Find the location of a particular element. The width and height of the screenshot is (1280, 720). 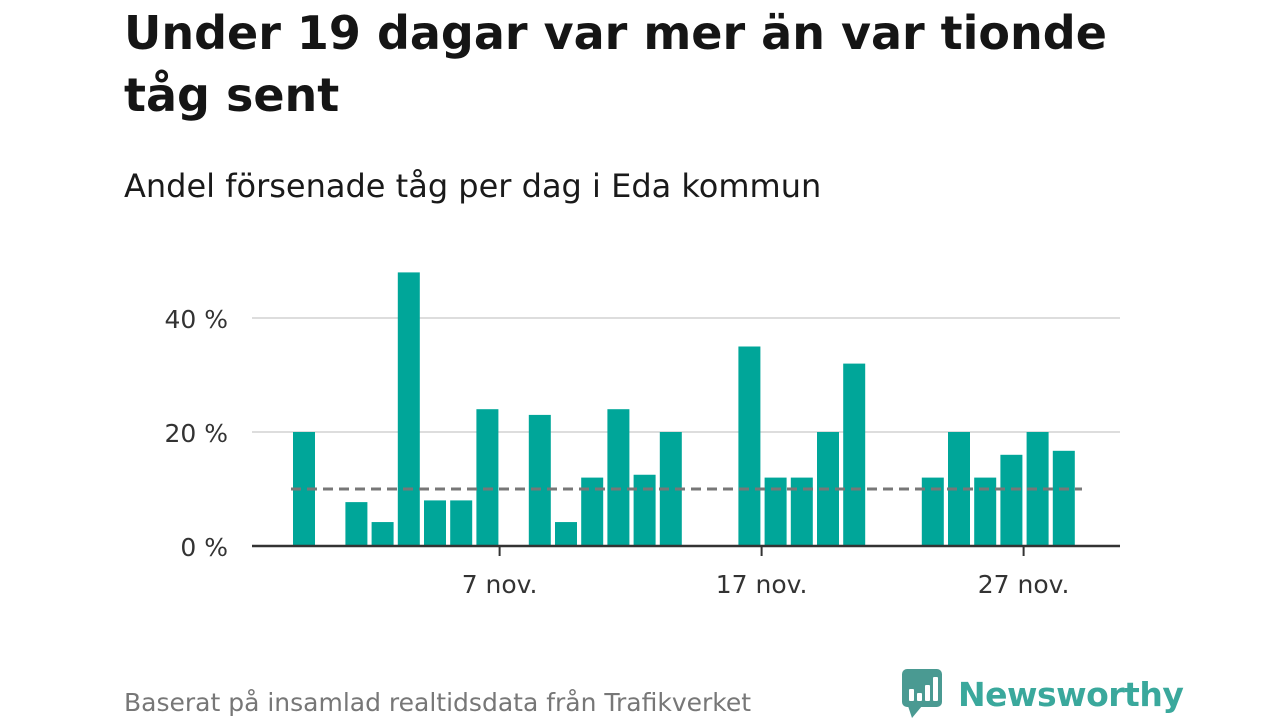

newsworthy-icon is located at coordinates (922, 693).